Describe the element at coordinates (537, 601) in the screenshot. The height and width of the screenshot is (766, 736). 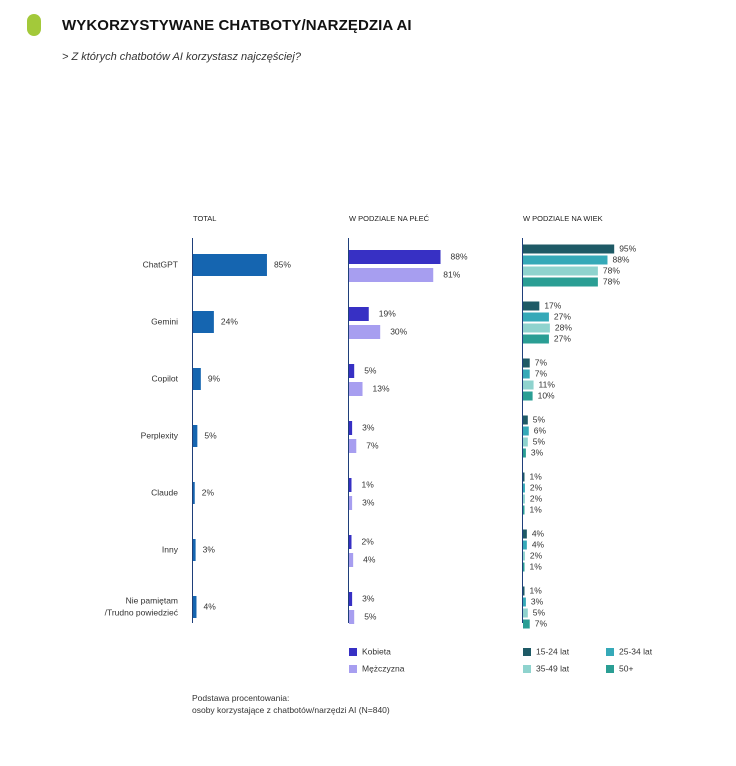
I see `age-value-label-1-6: 3%` at that location.